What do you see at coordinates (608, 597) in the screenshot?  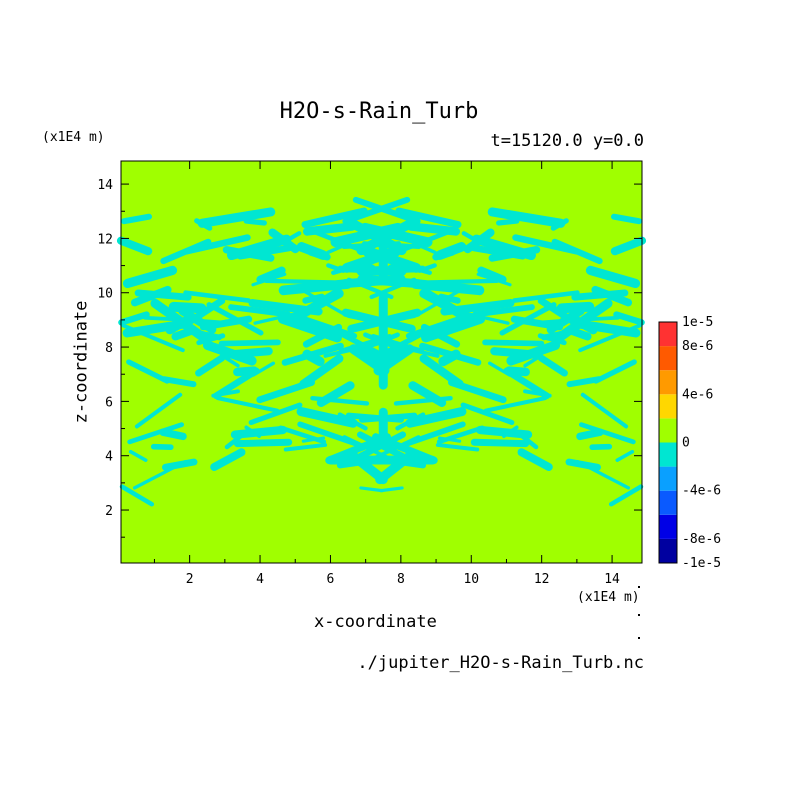 I see `x-axis-unit: (x1E4 m)` at bounding box center [608, 597].